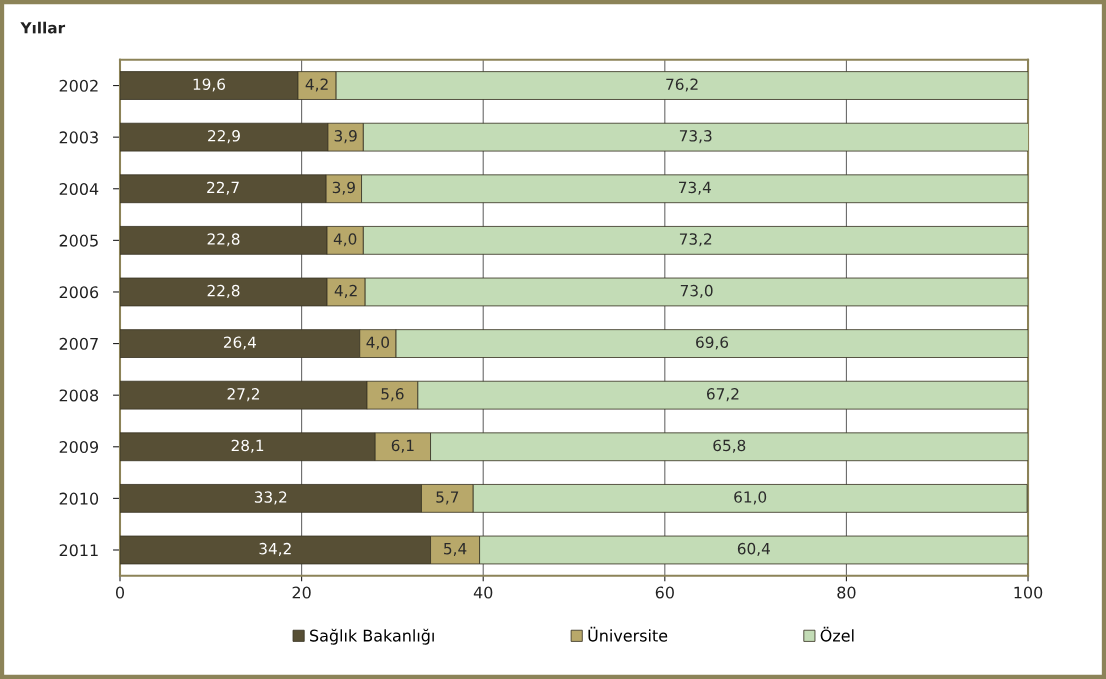 This screenshot has width=1106, height=679. What do you see at coordinates (392, 395) in the screenshot?
I see `data-label: 5,6` at bounding box center [392, 395].